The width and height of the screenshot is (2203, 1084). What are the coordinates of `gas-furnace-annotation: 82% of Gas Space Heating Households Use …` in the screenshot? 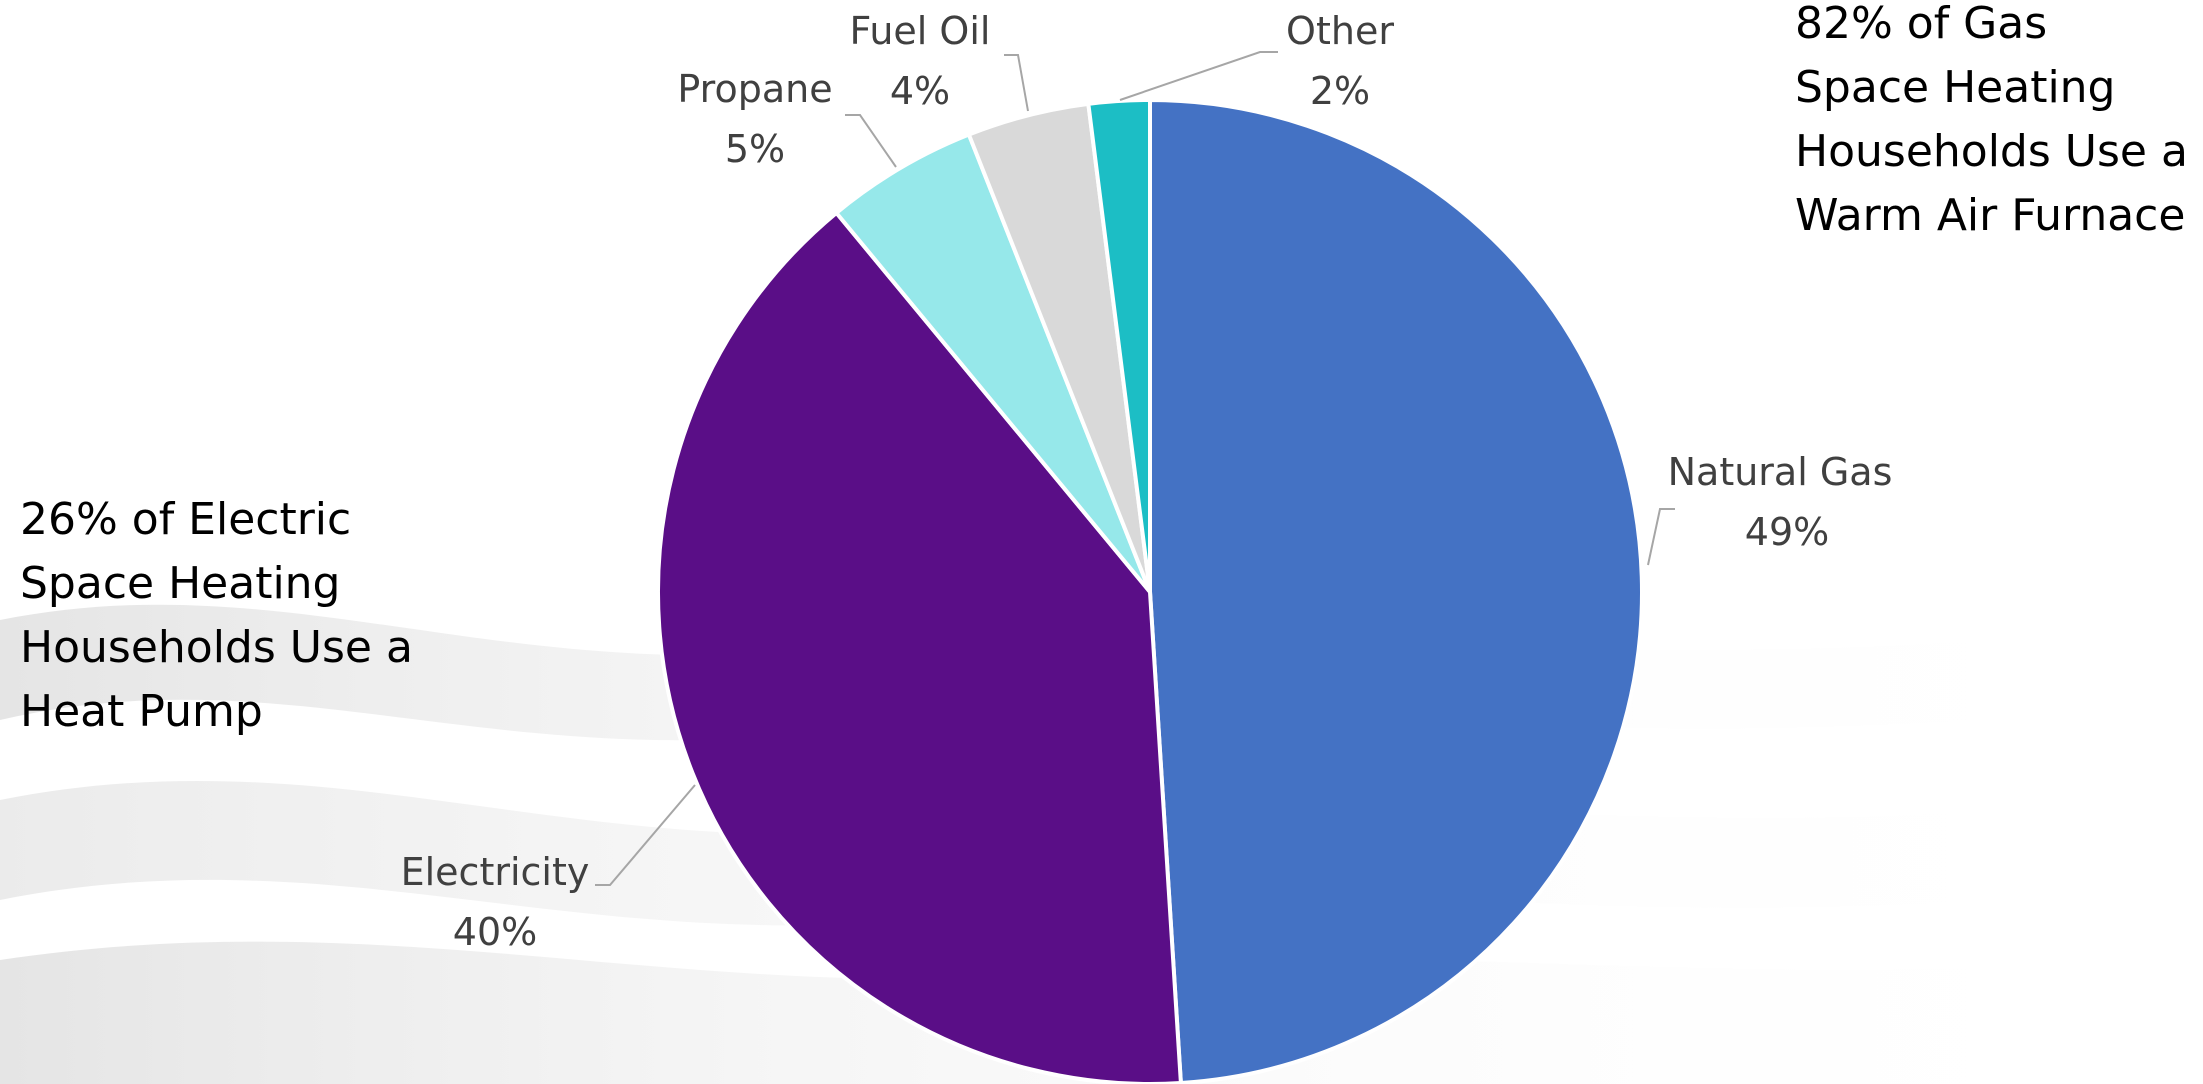 It's located at (1991, 120).